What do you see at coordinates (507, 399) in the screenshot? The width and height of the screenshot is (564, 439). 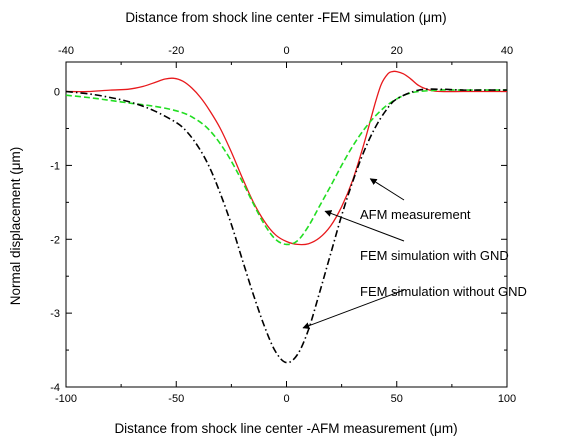 I see `bottom-tick-label: 100` at bounding box center [507, 399].